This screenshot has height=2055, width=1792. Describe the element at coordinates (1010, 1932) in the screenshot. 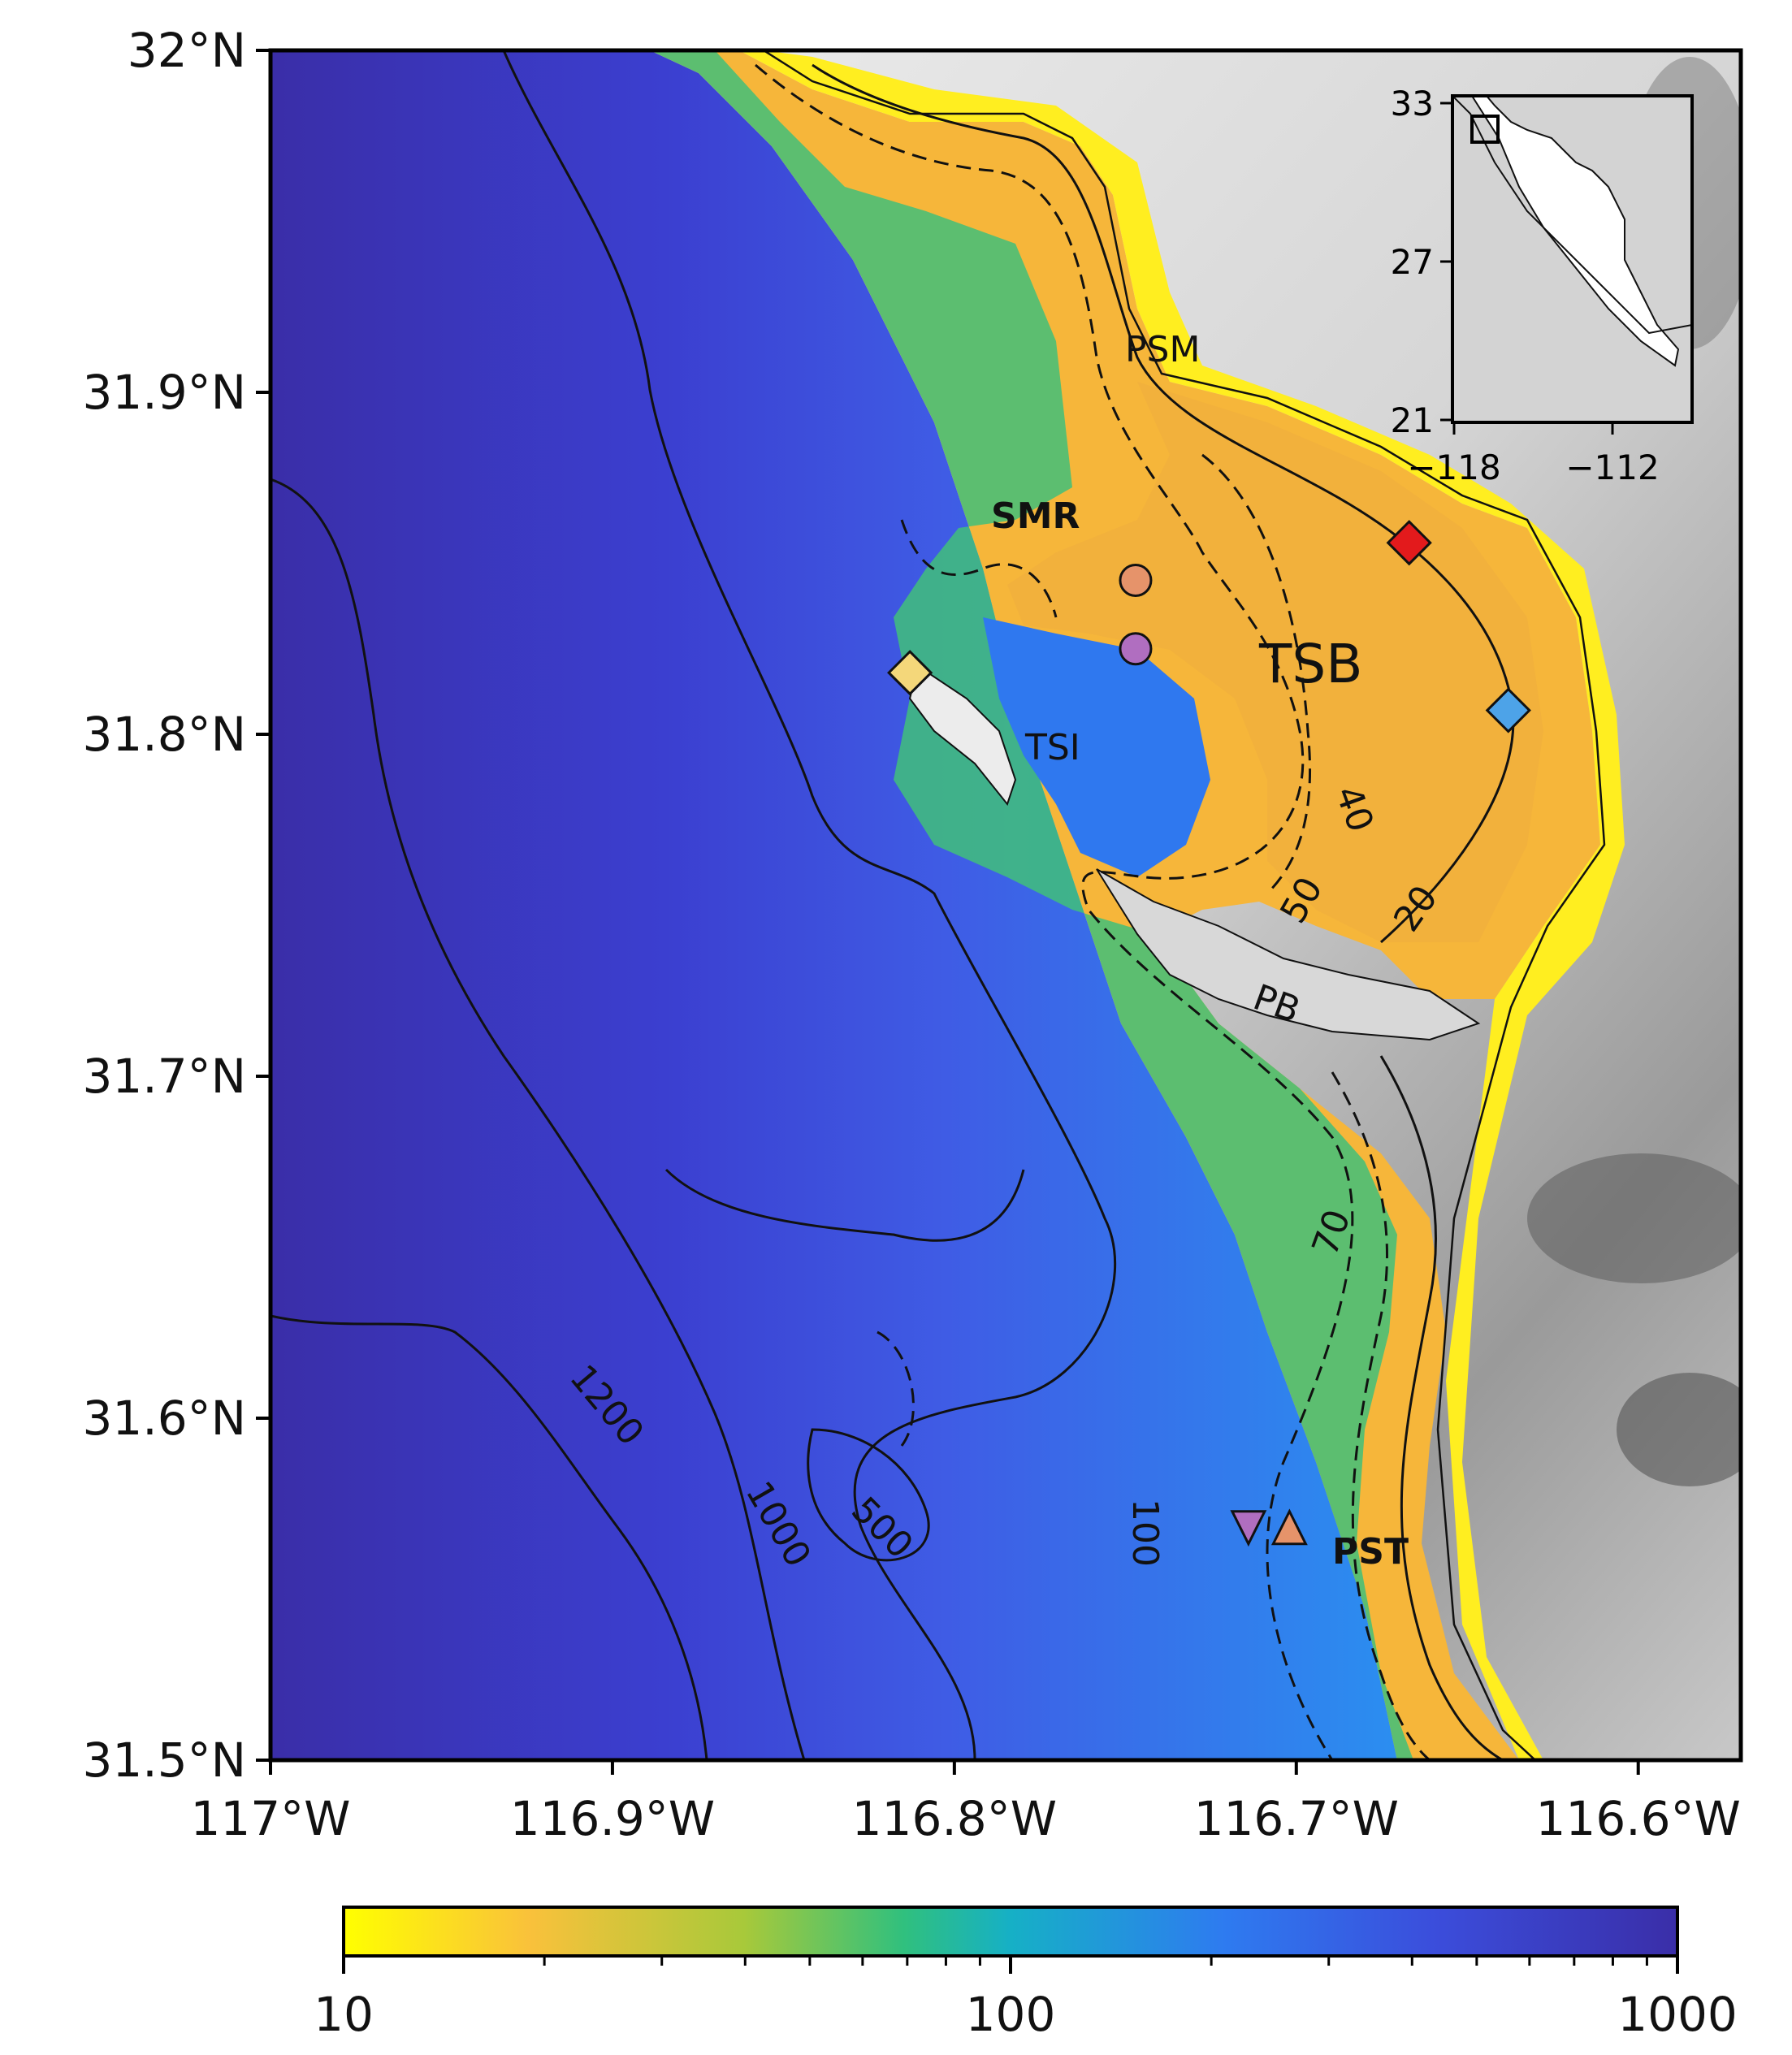

I see `colorbar-gradient` at that location.